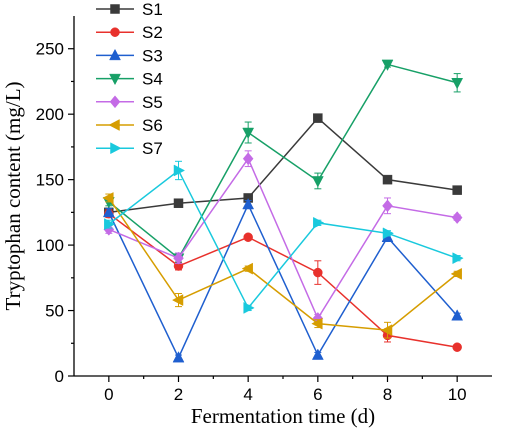  What do you see at coordinates (50, 114) in the screenshot?
I see `y-tick-label: 200` at bounding box center [50, 114].